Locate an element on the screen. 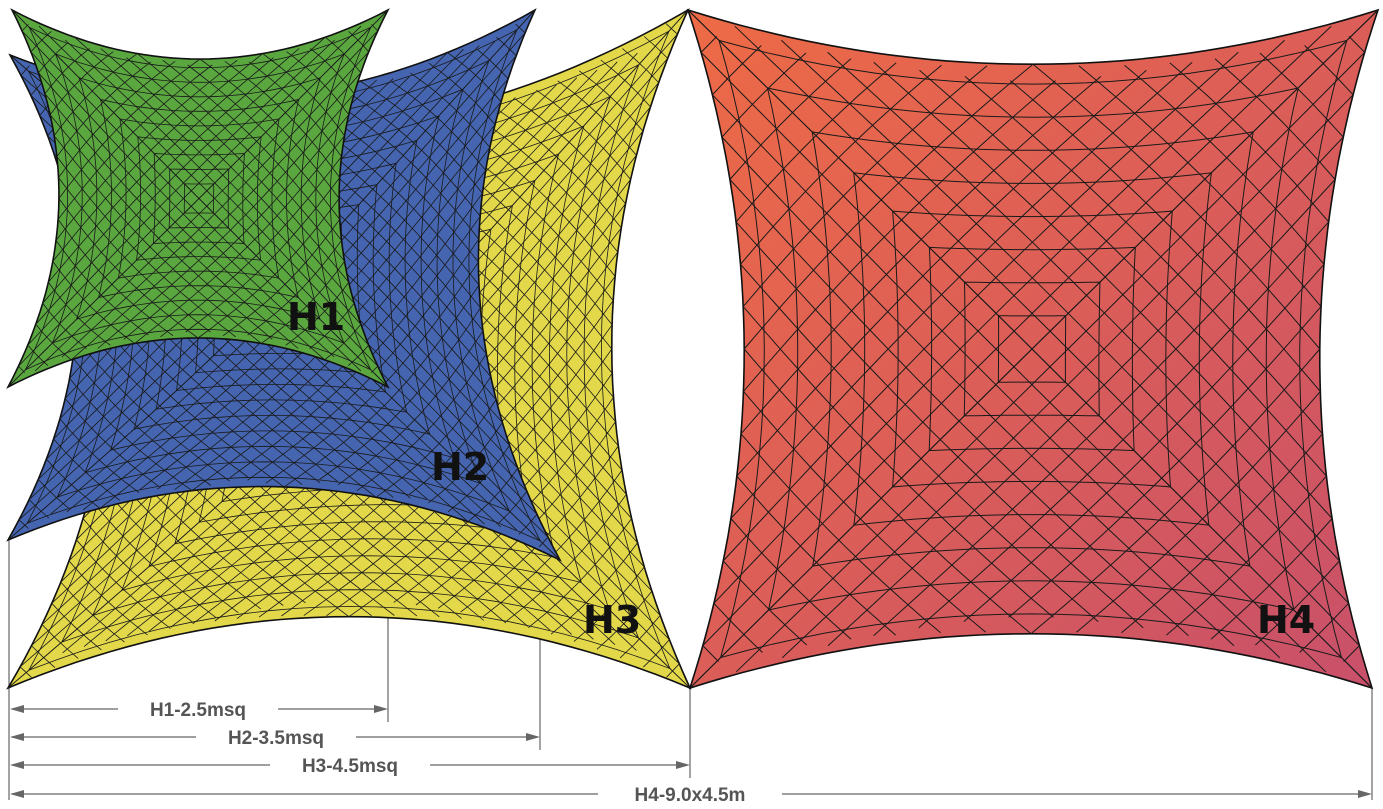 This screenshot has height=809, width=1383. mesh-h1 is located at coordinates (198, 198).